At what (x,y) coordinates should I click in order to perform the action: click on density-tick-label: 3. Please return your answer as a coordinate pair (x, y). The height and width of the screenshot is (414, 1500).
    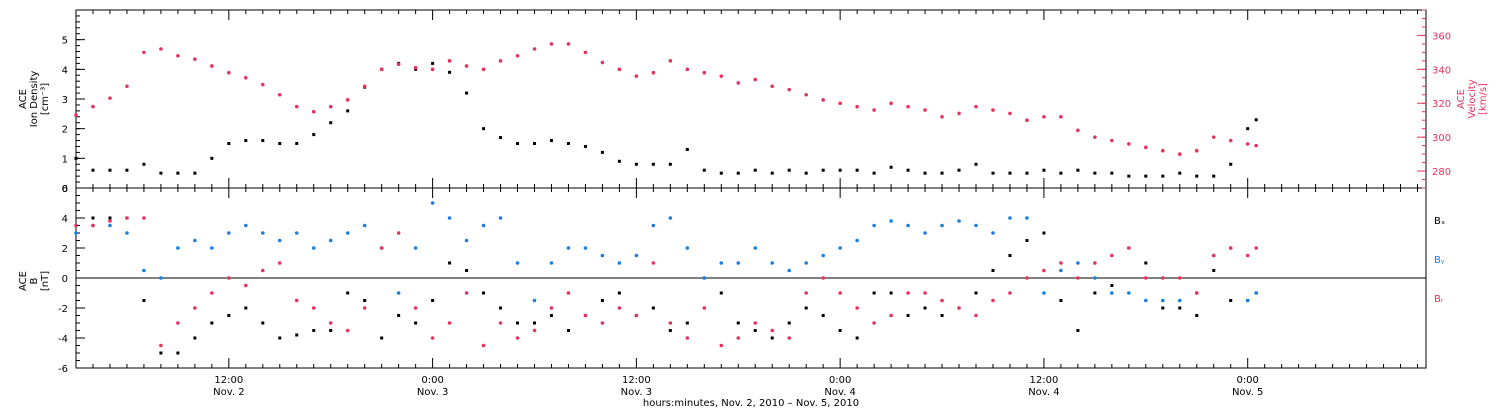
    Looking at the image, I should click on (65, 100).